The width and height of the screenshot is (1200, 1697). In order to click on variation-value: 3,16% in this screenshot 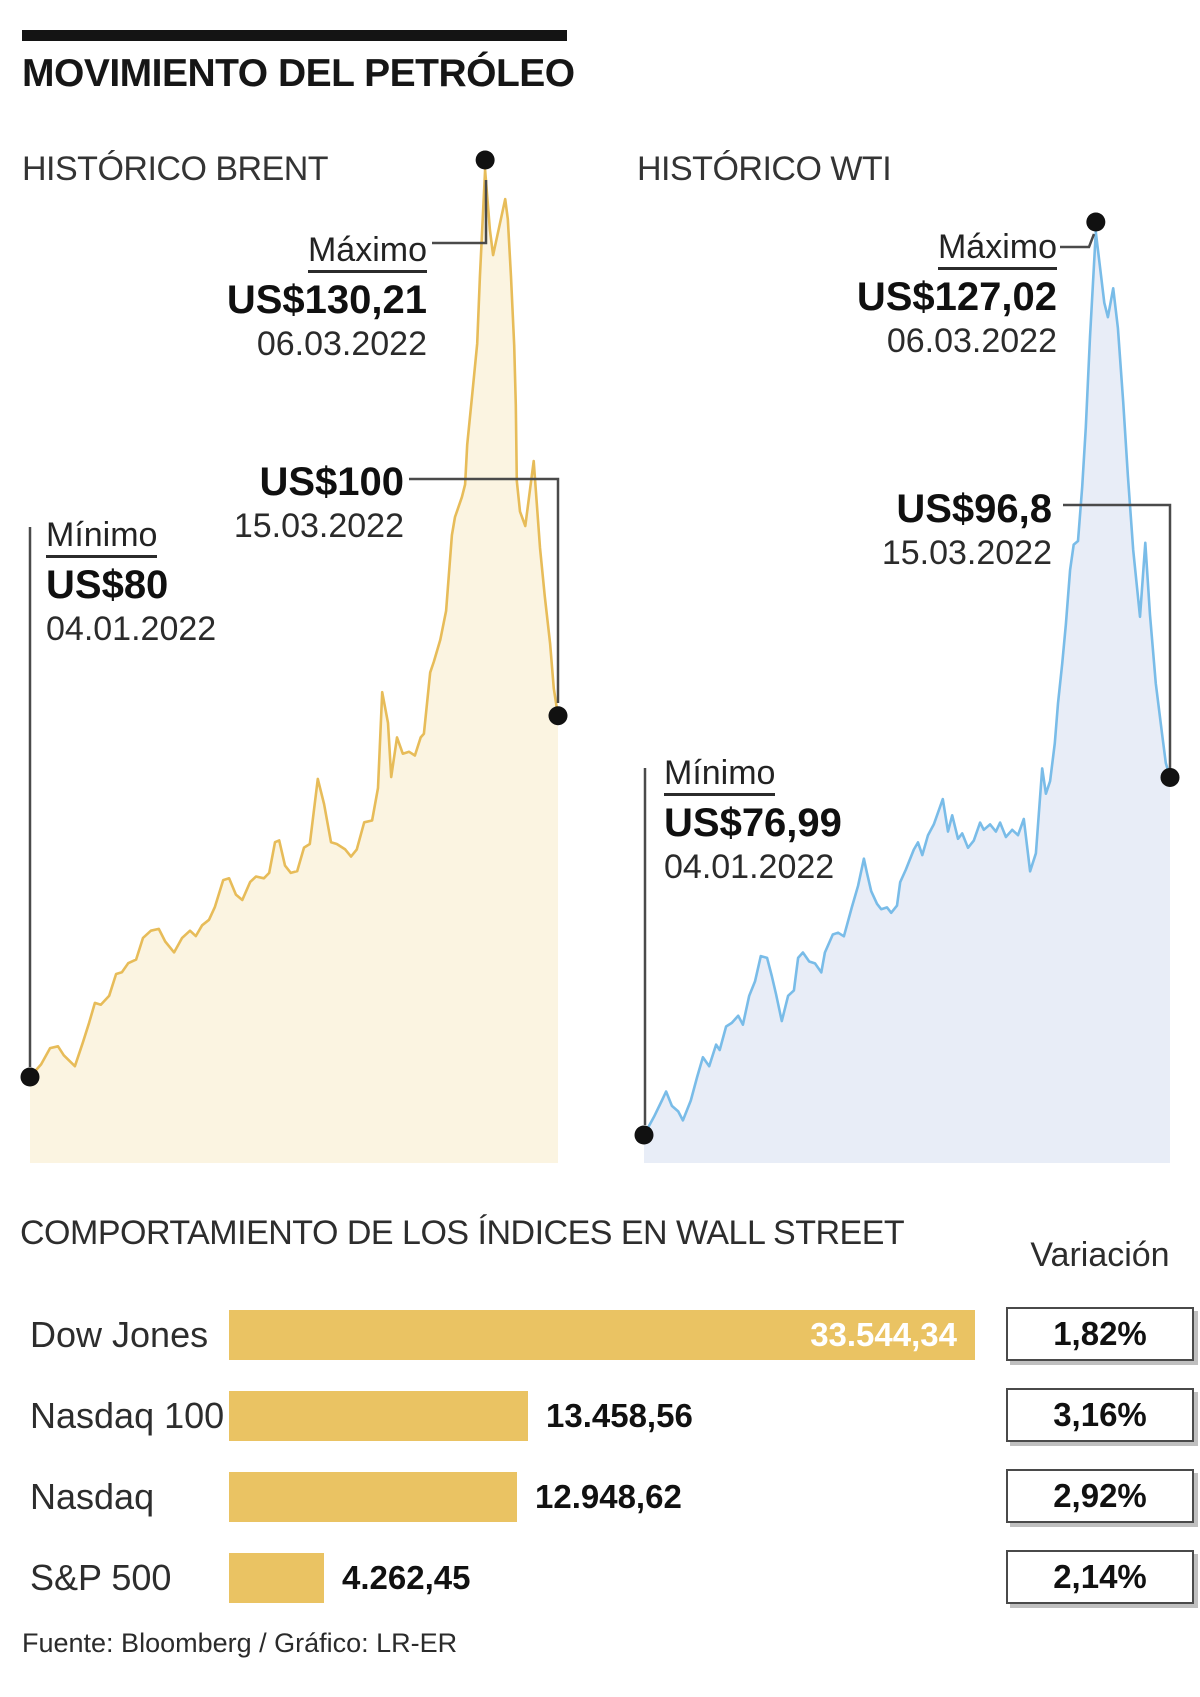, I will do `click(1100, 1414)`.